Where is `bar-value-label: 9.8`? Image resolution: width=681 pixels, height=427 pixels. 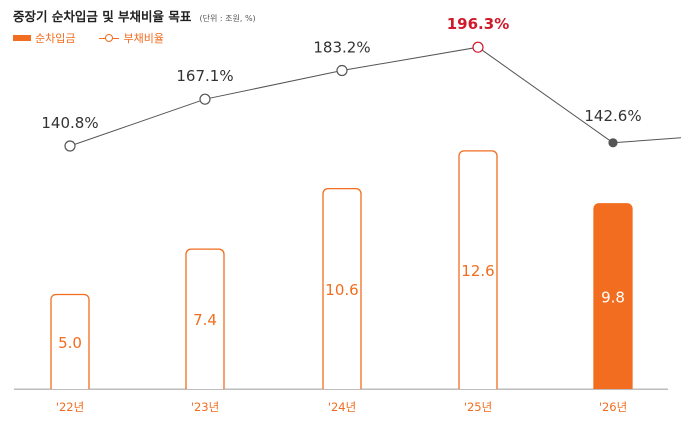
bar-value-label: 9.8 is located at coordinates (613, 297).